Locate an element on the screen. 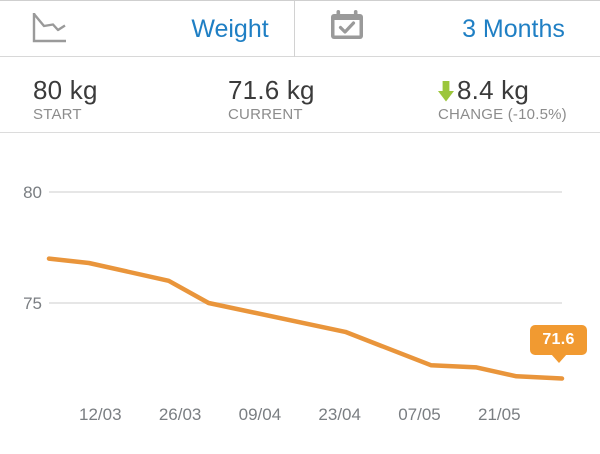 The width and height of the screenshot is (600, 454). current-weight-value: 71.6 kg is located at coordinates (271, 90).